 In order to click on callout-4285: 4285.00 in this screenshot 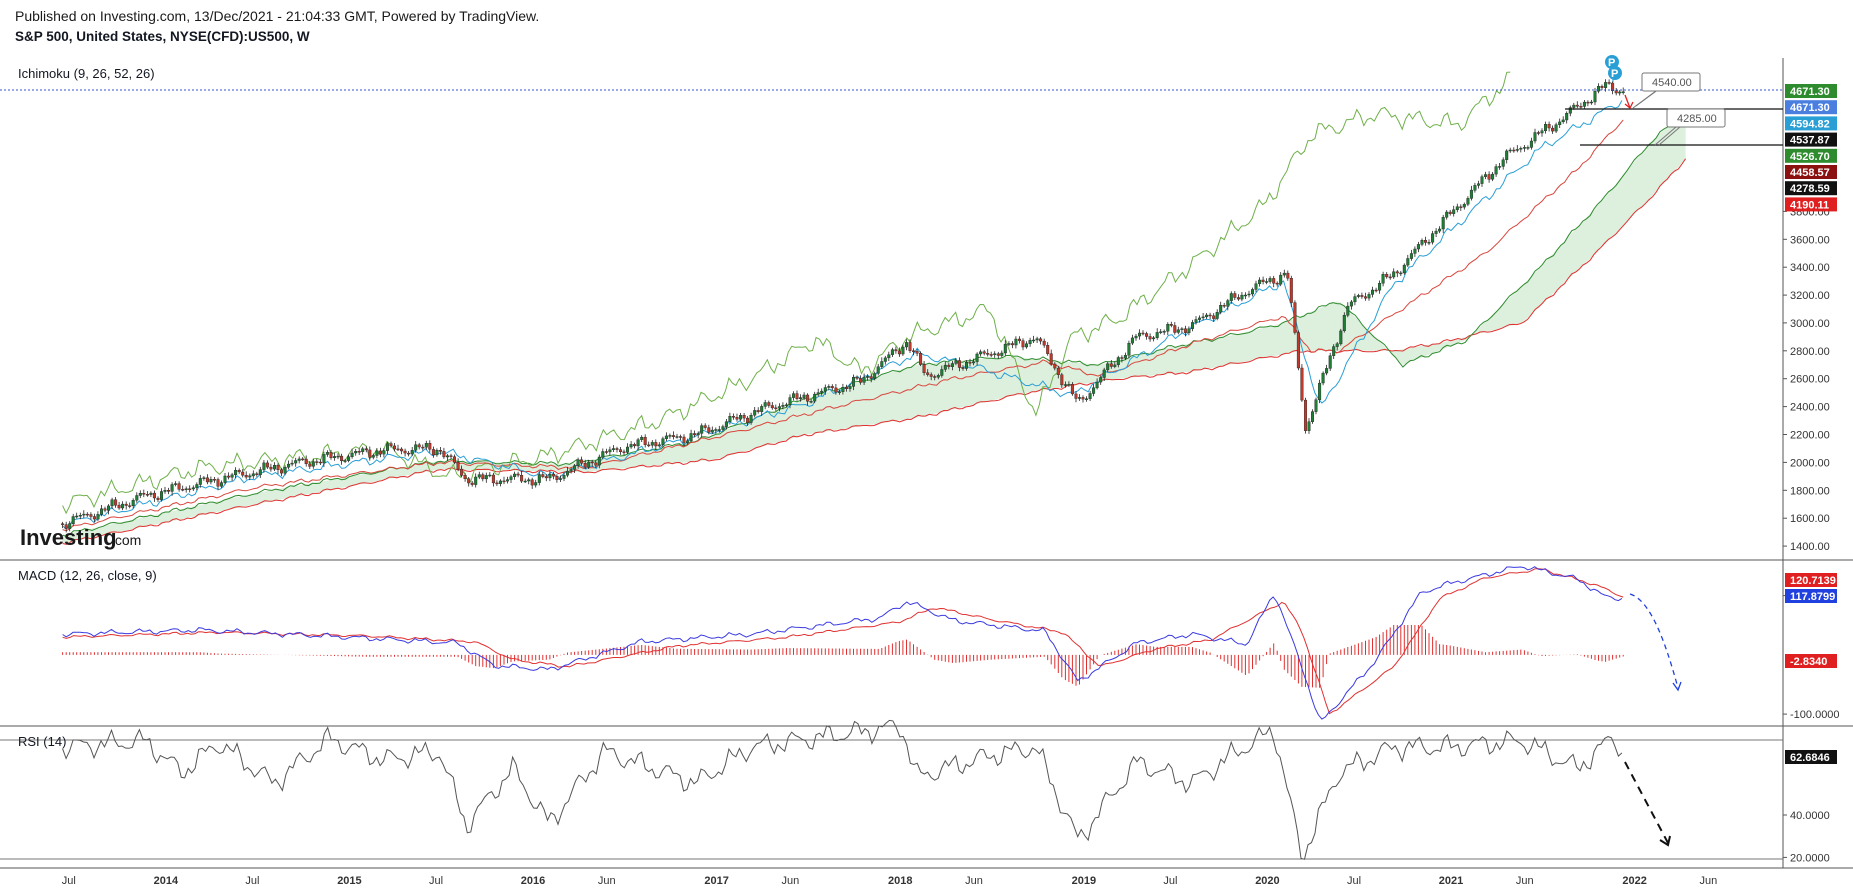, I will do `click(1690, 127)`.